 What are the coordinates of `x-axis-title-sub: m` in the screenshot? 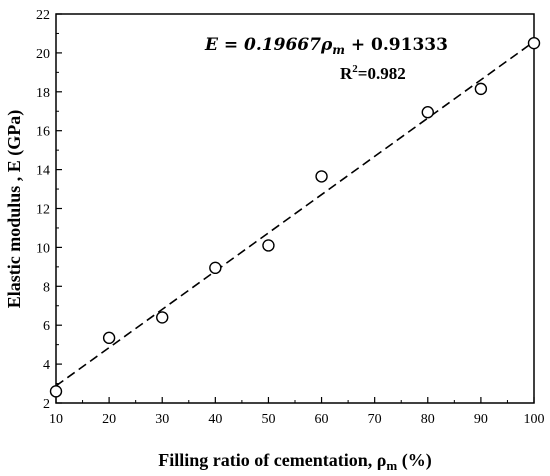 It's located at (391, 465).